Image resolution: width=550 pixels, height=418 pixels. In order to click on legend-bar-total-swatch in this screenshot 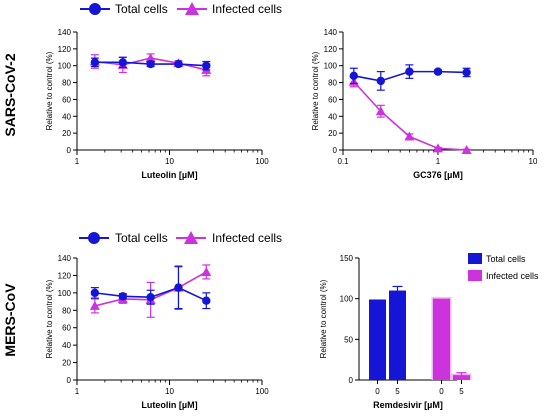, I will do `click(475, 258)`.